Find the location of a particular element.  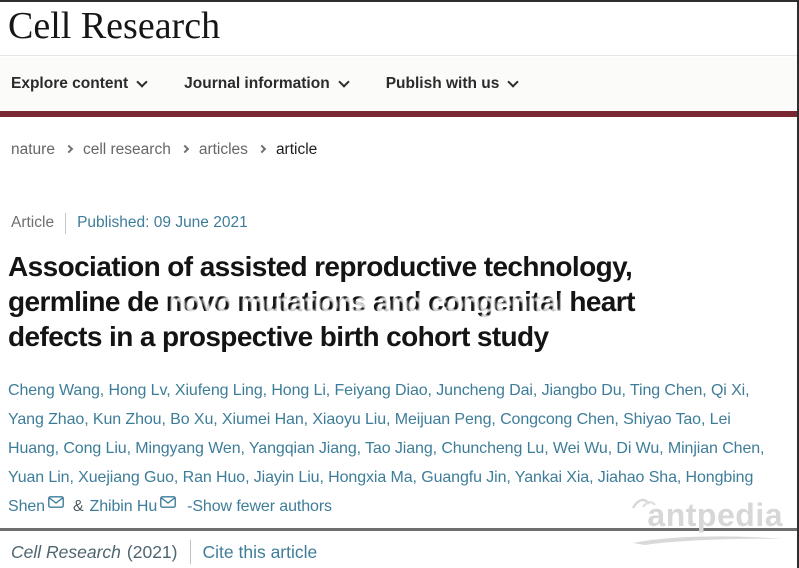

nav-journal-information: Journal information is located at coordinates (267, 84).